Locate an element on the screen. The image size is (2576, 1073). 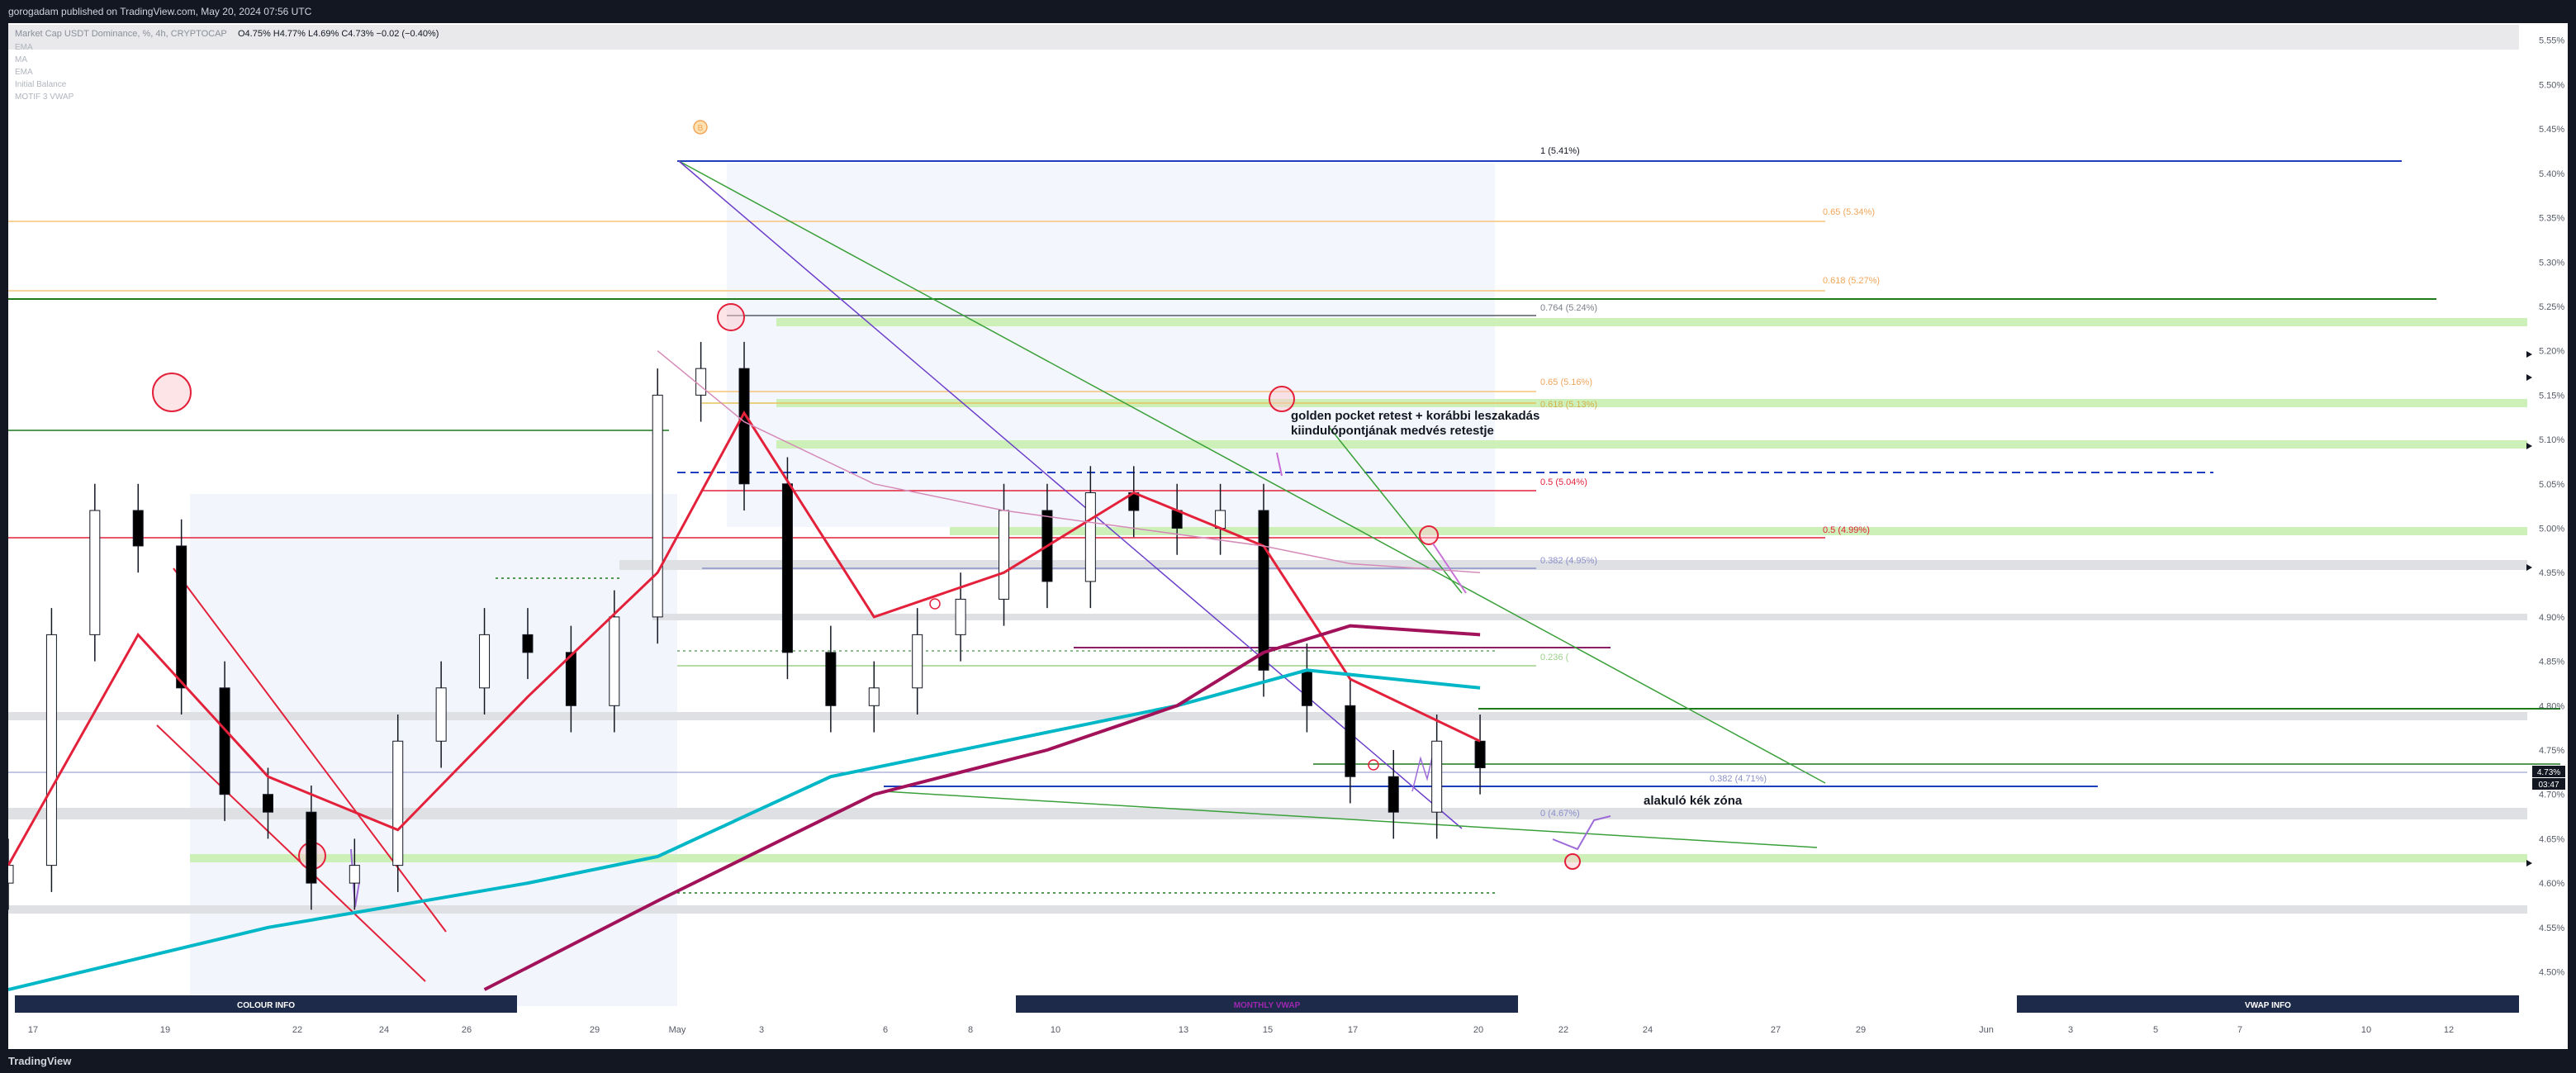
green-trendline-bottom is located at coordinates (1350, 820).